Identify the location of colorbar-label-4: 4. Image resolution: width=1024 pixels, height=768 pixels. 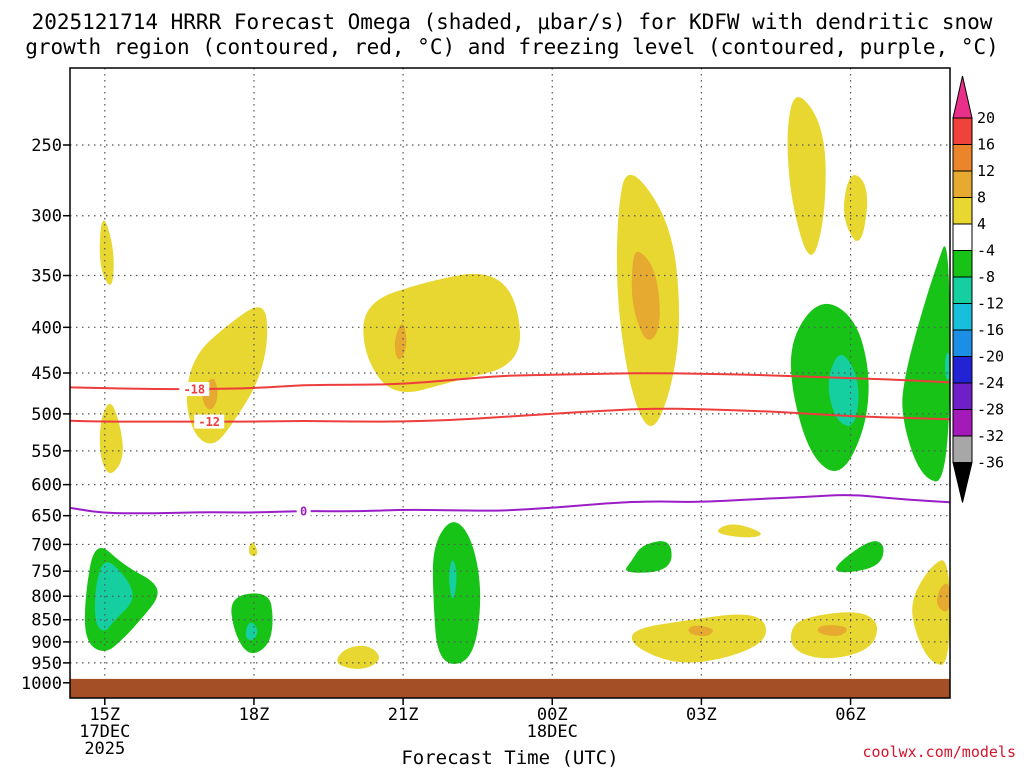
(981, 224).